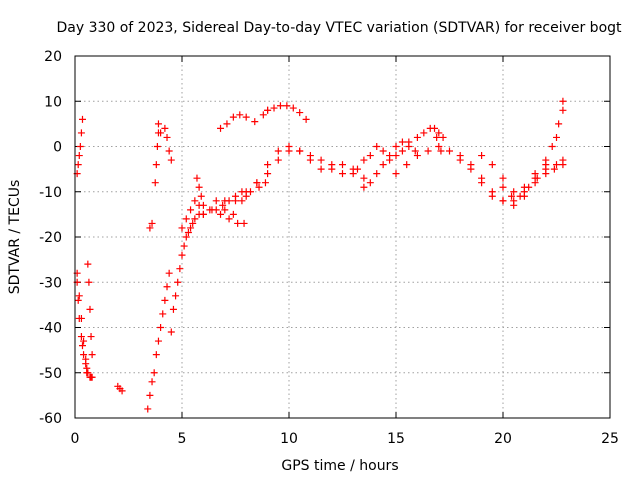  Describe the element at coordinates (182, 439) in the screenshot. I see `x-tick-label: 5` at that location.